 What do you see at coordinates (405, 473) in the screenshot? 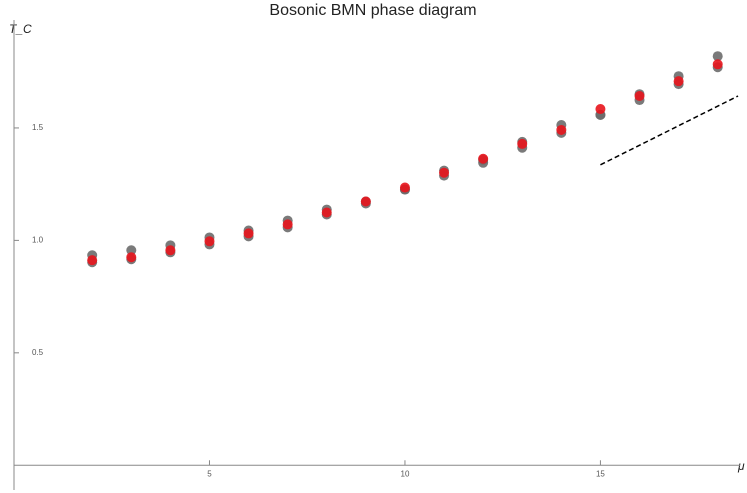
I see `x-tick-label: 10` at bounding box center [405, 473].